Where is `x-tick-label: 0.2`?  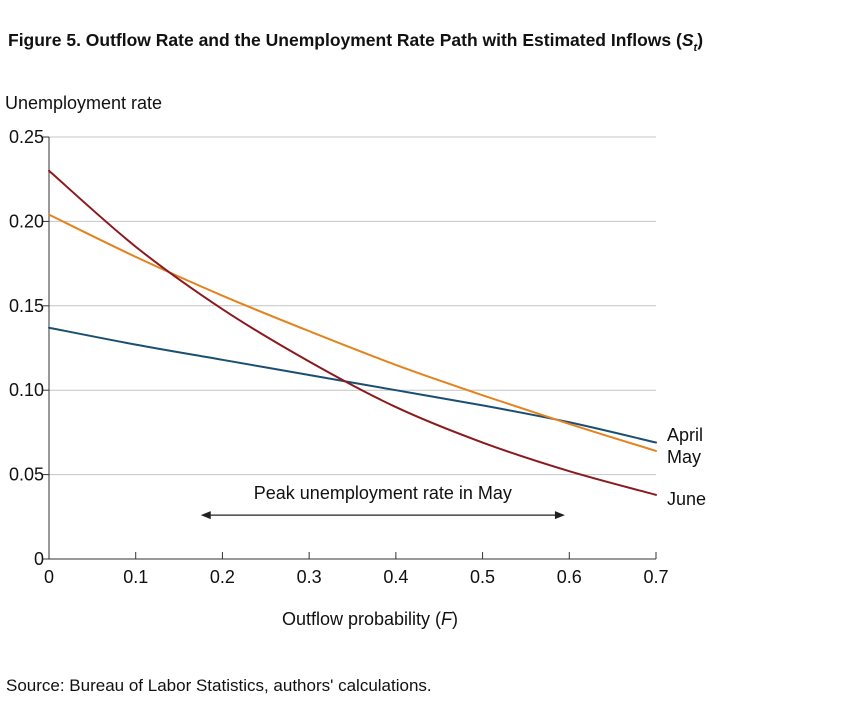 x-tick-label: 0.2 is located at coordinates (222, 577).